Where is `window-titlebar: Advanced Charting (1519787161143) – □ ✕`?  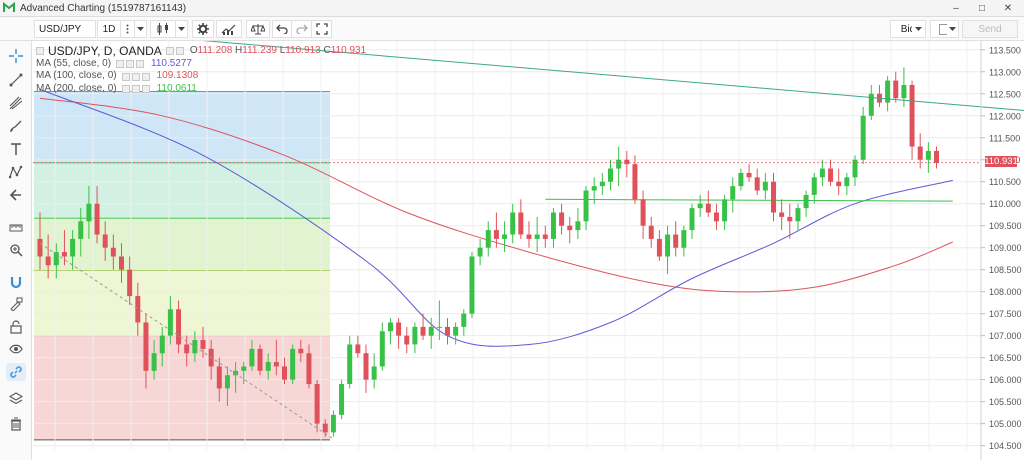 window-titlebar: Advanced Charting (1519787161143) – □ ✕ is located at coordinates (512, 8).